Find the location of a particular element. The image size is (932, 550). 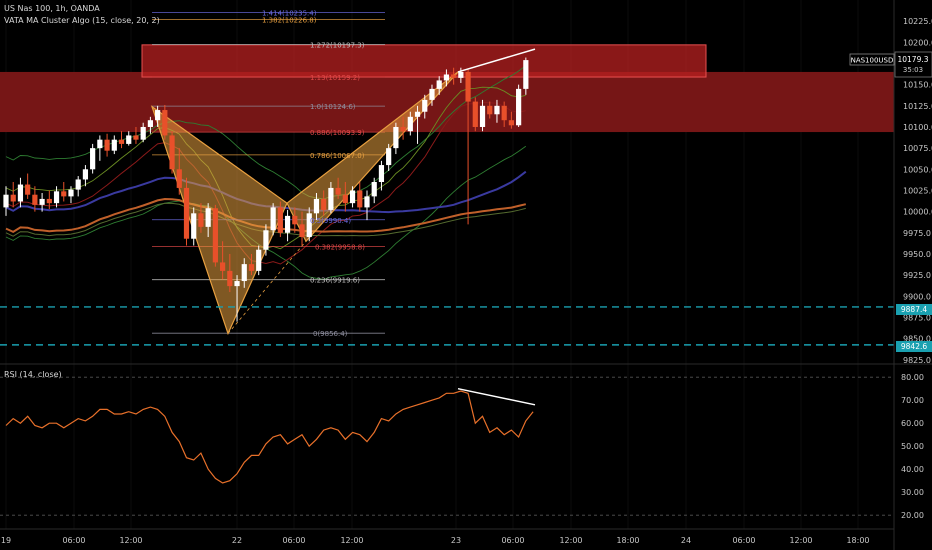

price-tick-label: 9975.0 is located at coordinates (917, 233).